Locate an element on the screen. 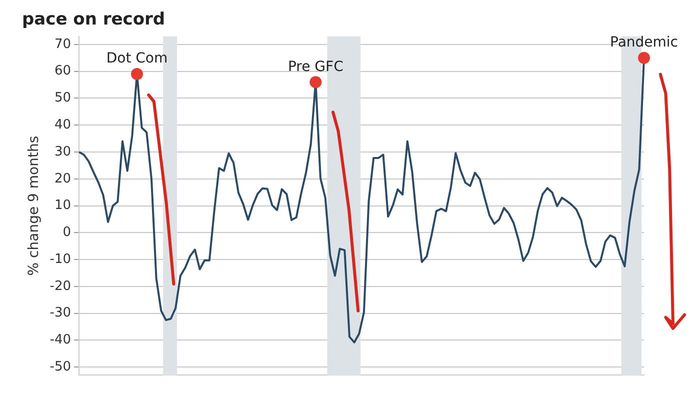 The width and height of the screenshot is (700, 394). annotation: Dot Com is located at coordinates (137, 58).